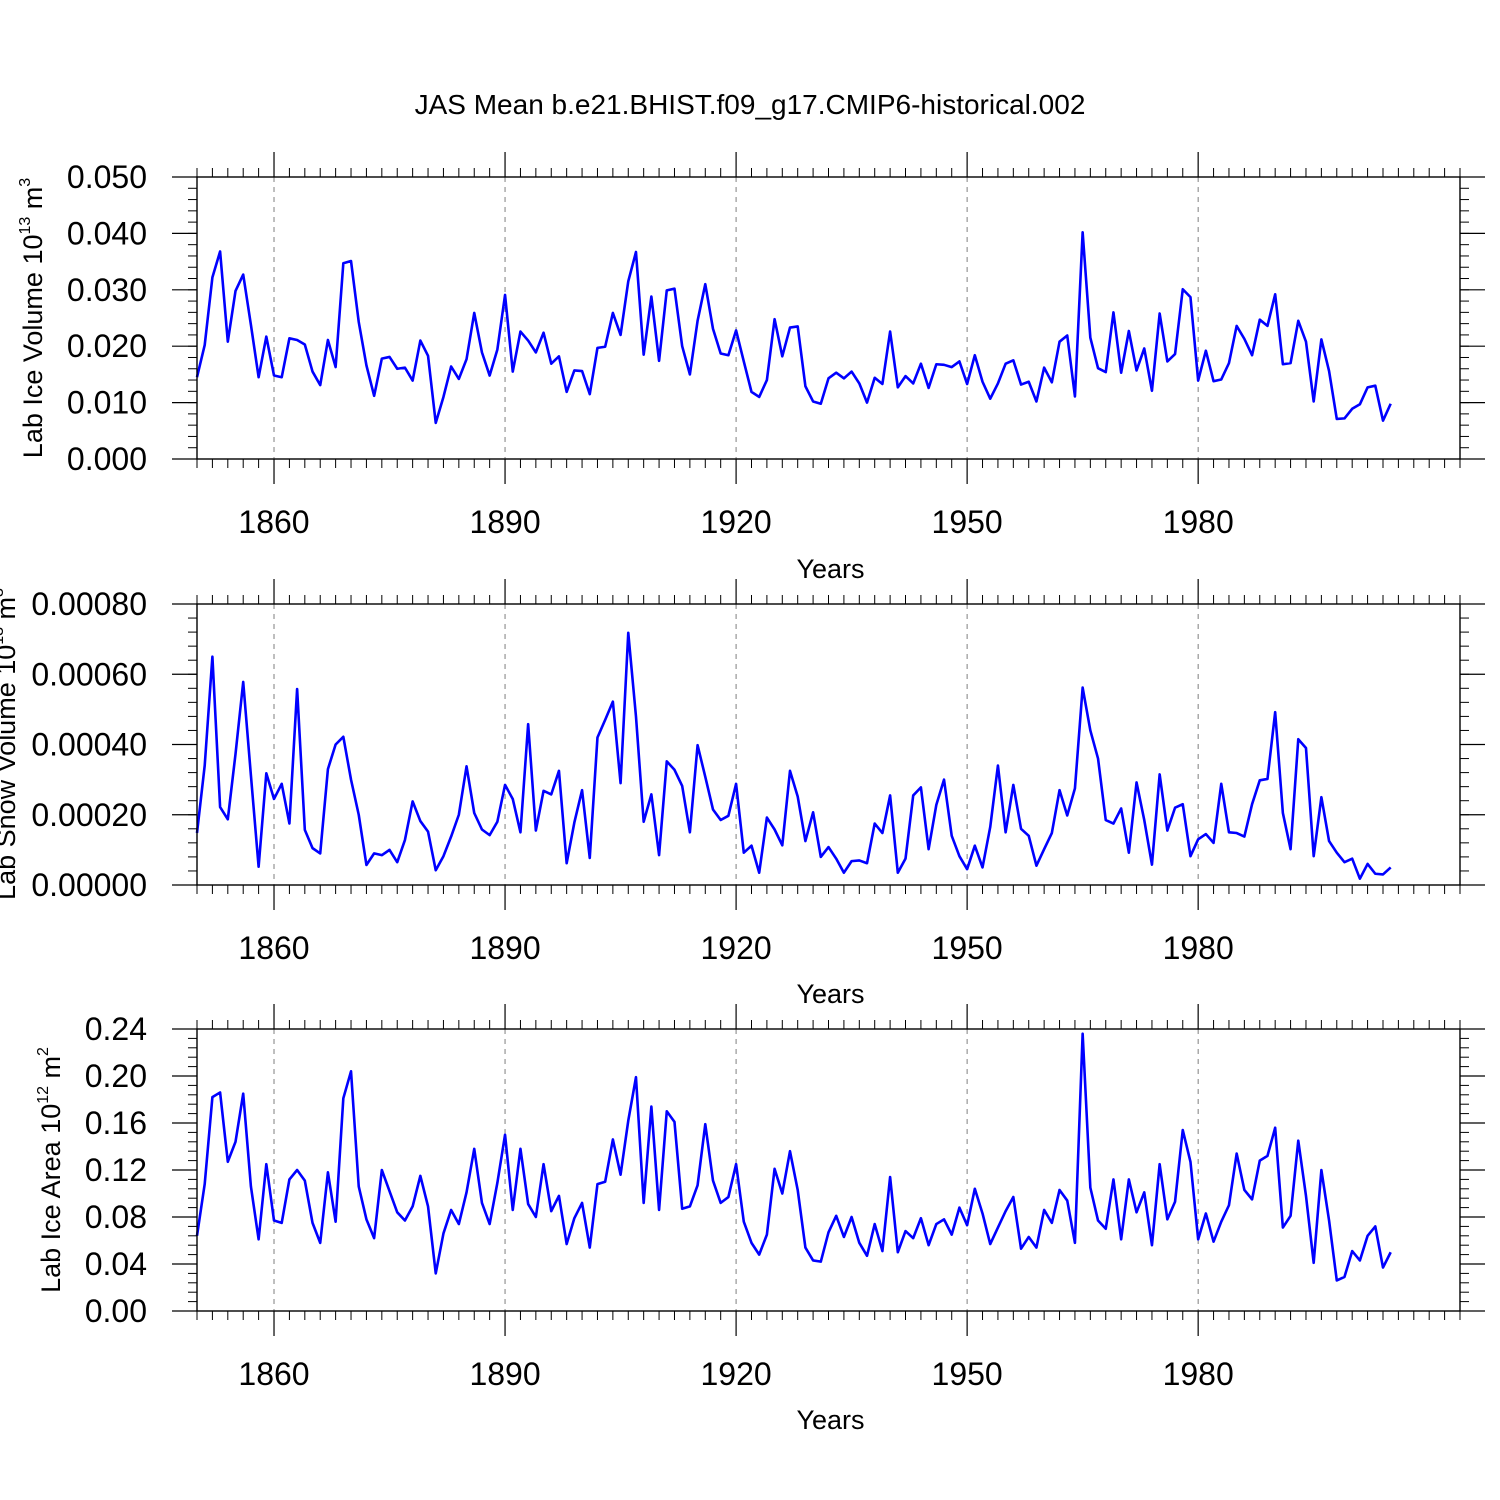 Image resolution: width=1500 pixels, height=1500 pixels. I want to click on ice-volume-y-axis-label-main: Lab Ice Volume 10, so click(33, 347).